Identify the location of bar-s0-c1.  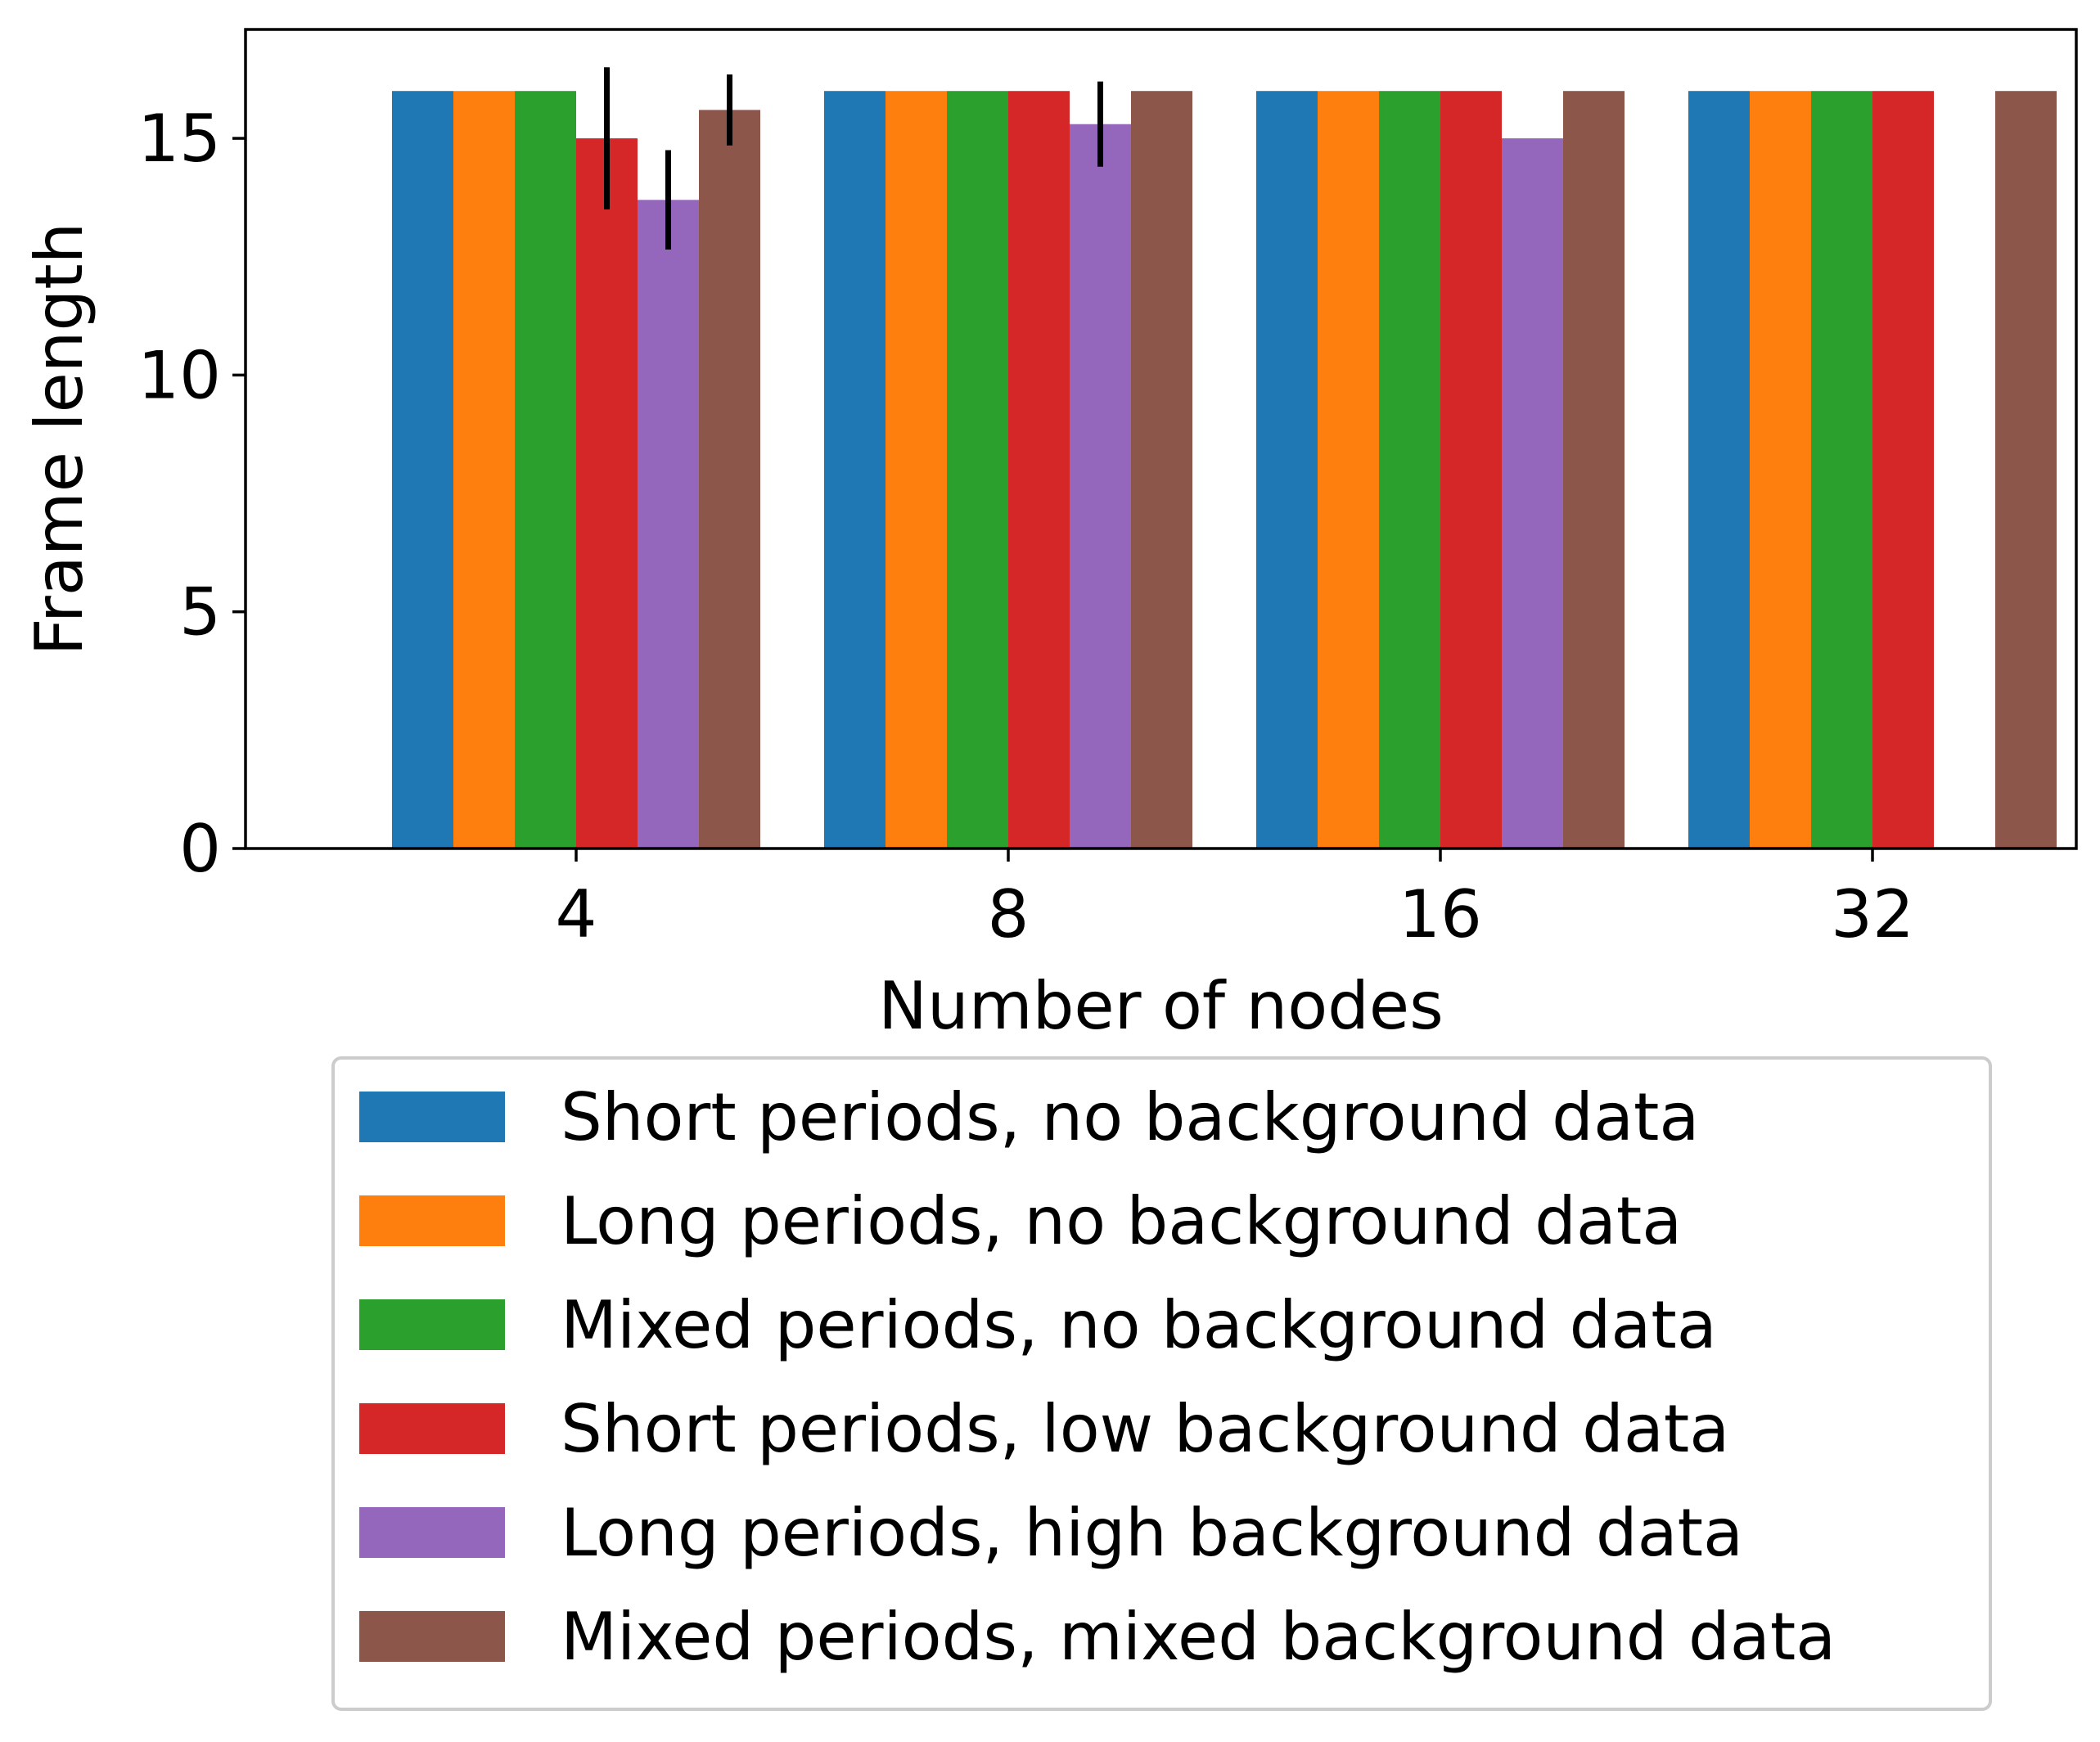
(855, 470).